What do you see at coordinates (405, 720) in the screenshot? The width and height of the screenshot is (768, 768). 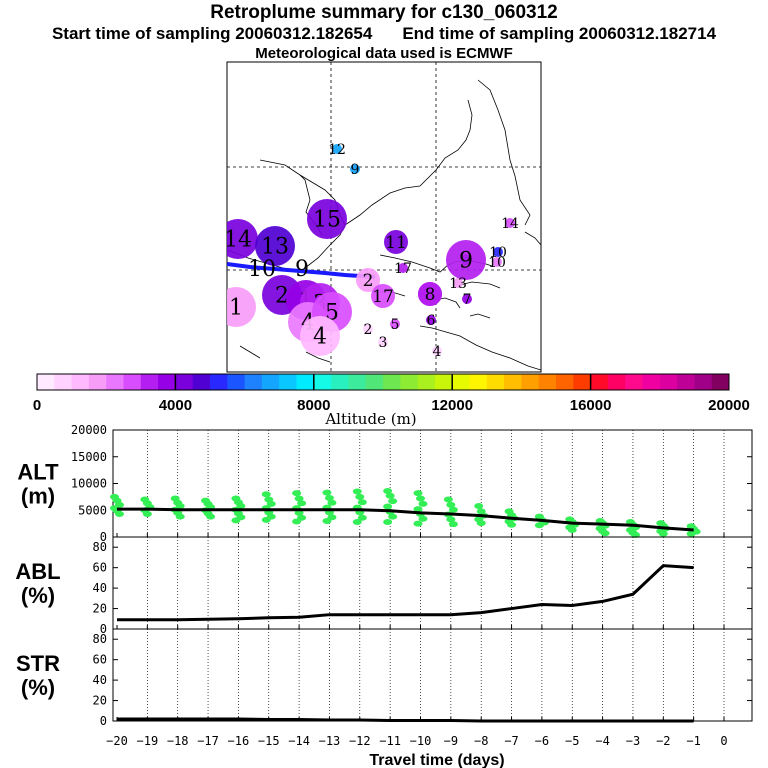 I see `str-line` at bounding box center [405, 720].